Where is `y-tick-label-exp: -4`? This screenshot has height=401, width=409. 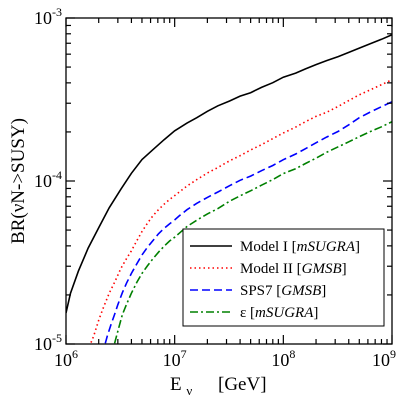 y-tick-label-exp: -4 is located at coordinates (57, 175).